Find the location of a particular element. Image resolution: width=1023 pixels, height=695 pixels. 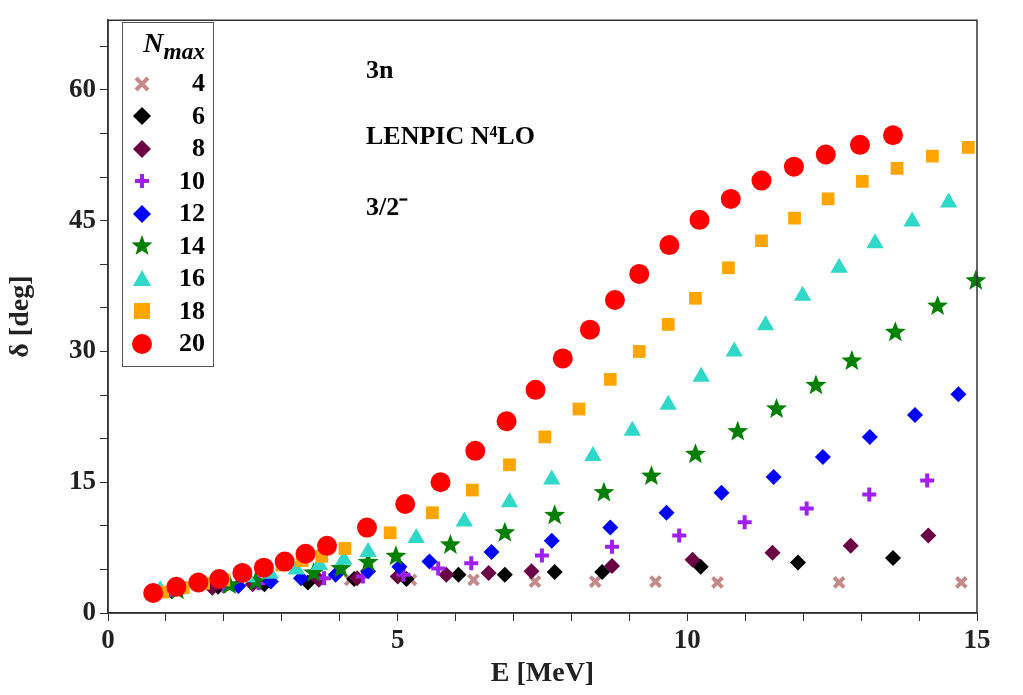

x-axis-title: E [MeV] is located at coordinates (542, 672).